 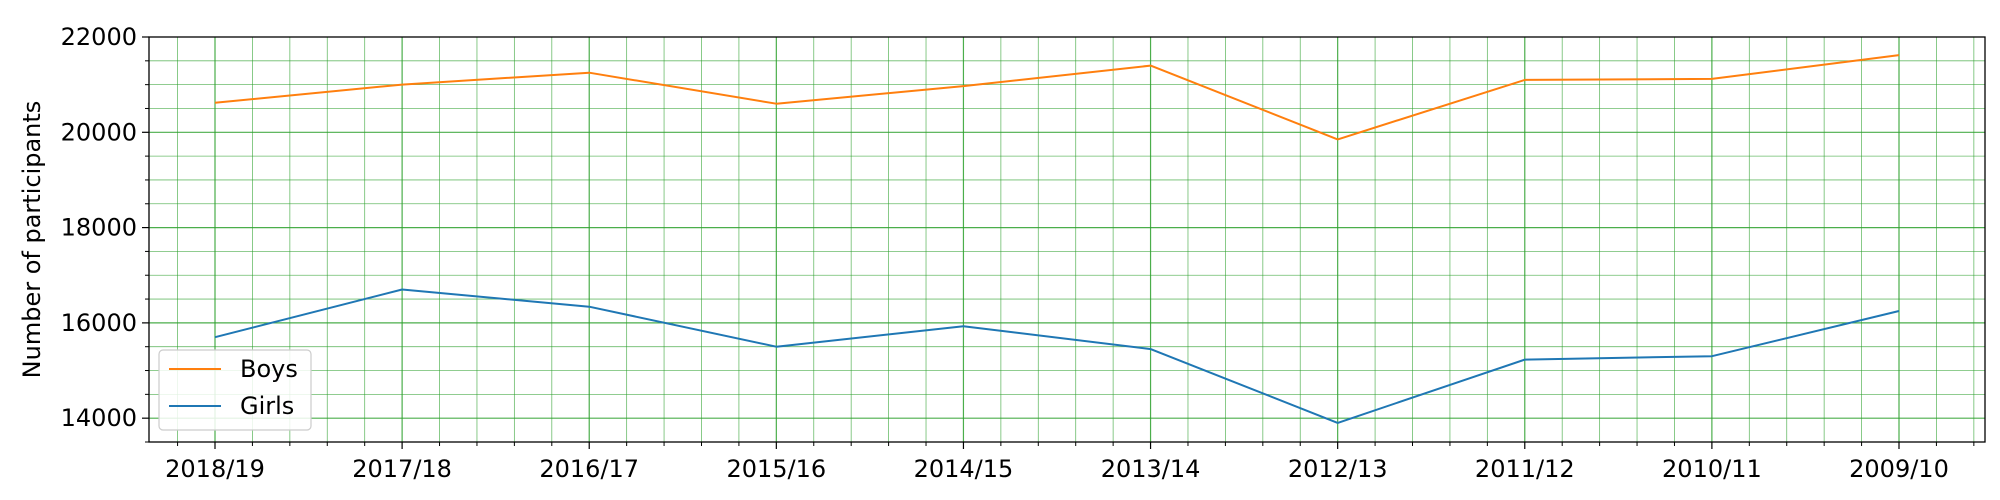 I want to click on y-tick-label: 18000, so click(x=99, y=228).